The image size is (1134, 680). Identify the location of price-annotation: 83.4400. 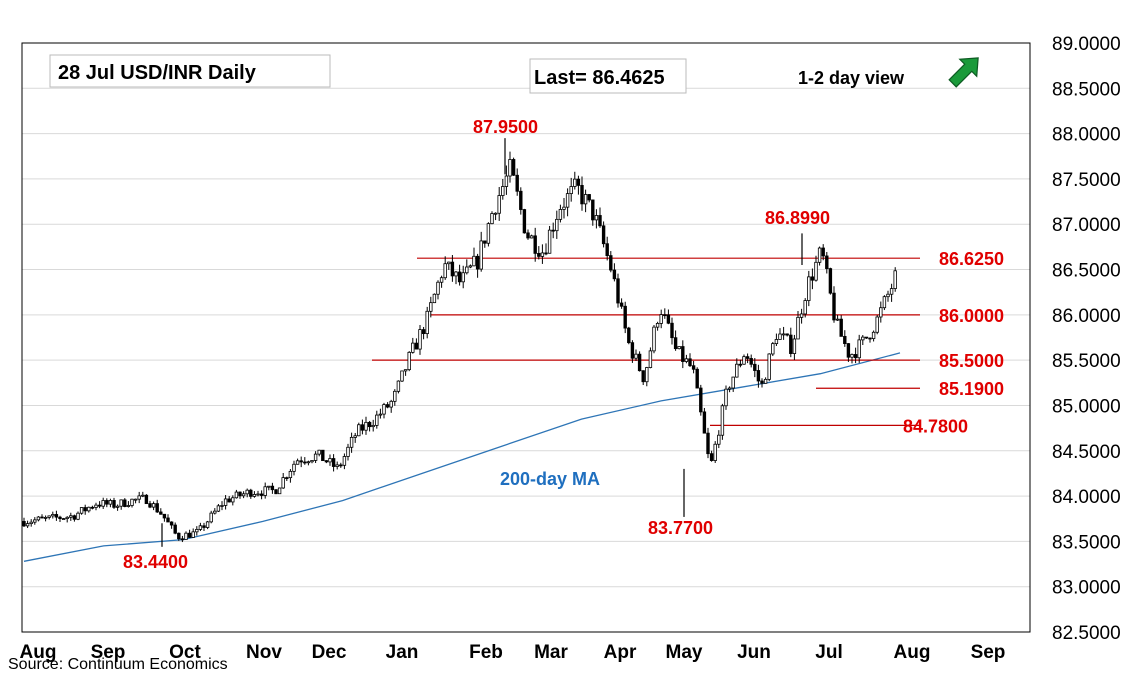
(155, 562).